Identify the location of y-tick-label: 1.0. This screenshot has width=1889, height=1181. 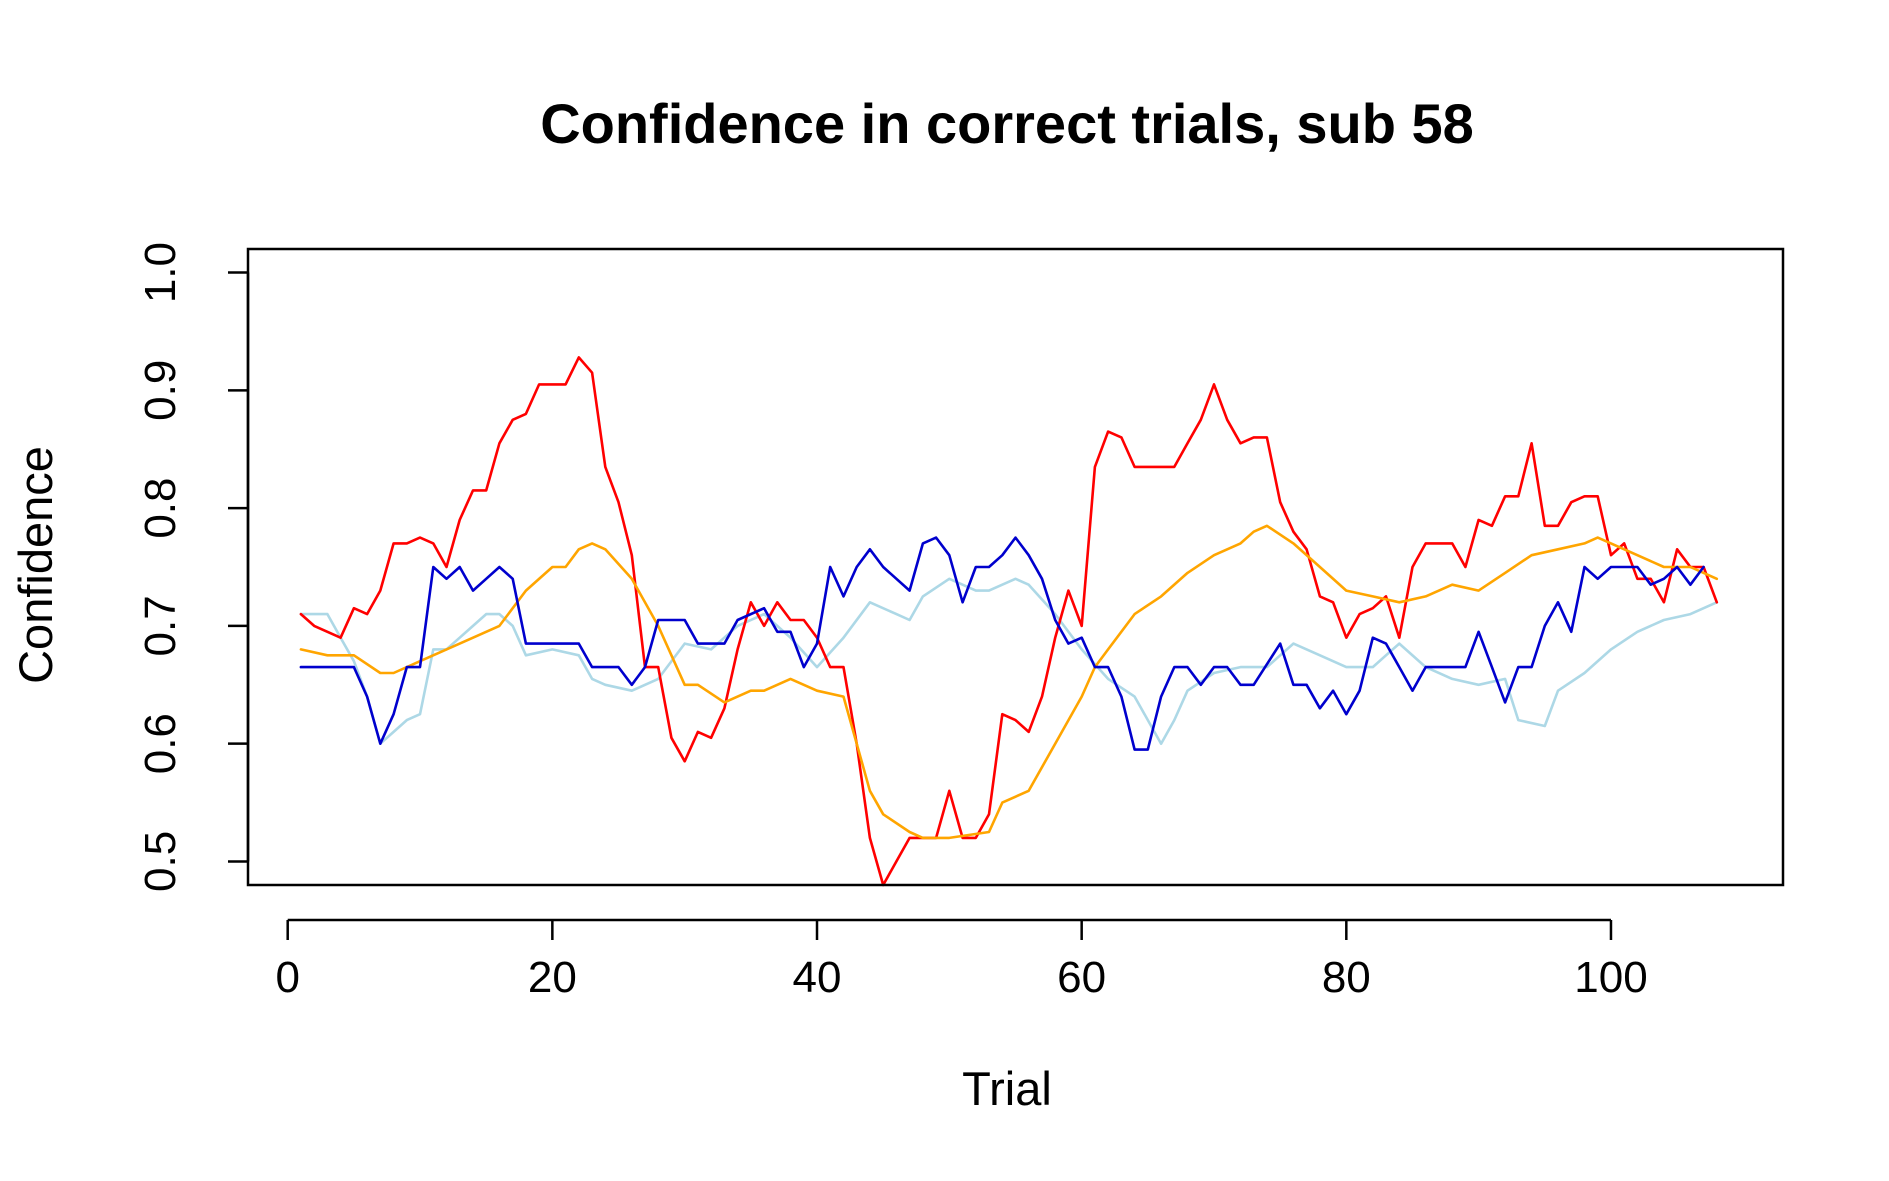
(160, 272).